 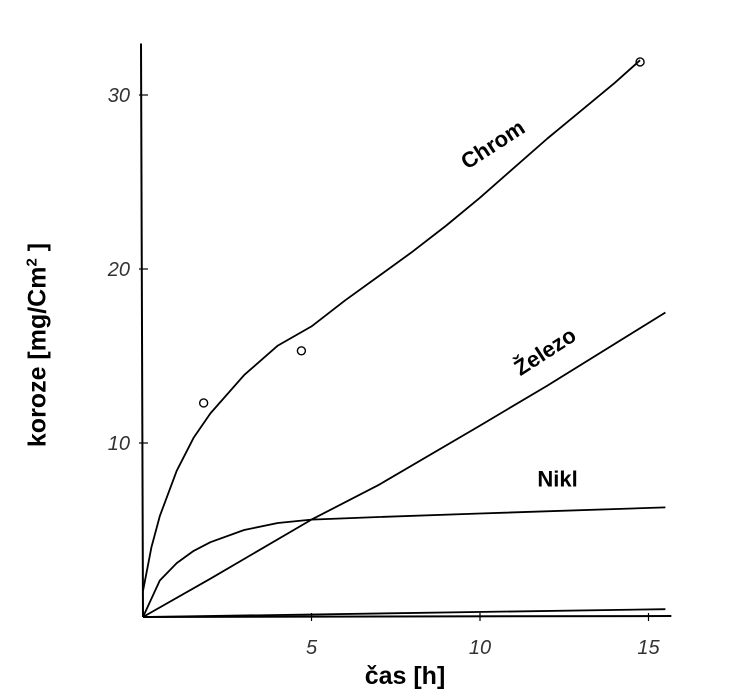 I want to click on series-label-0: Chrom, so click(x=492, y=145).